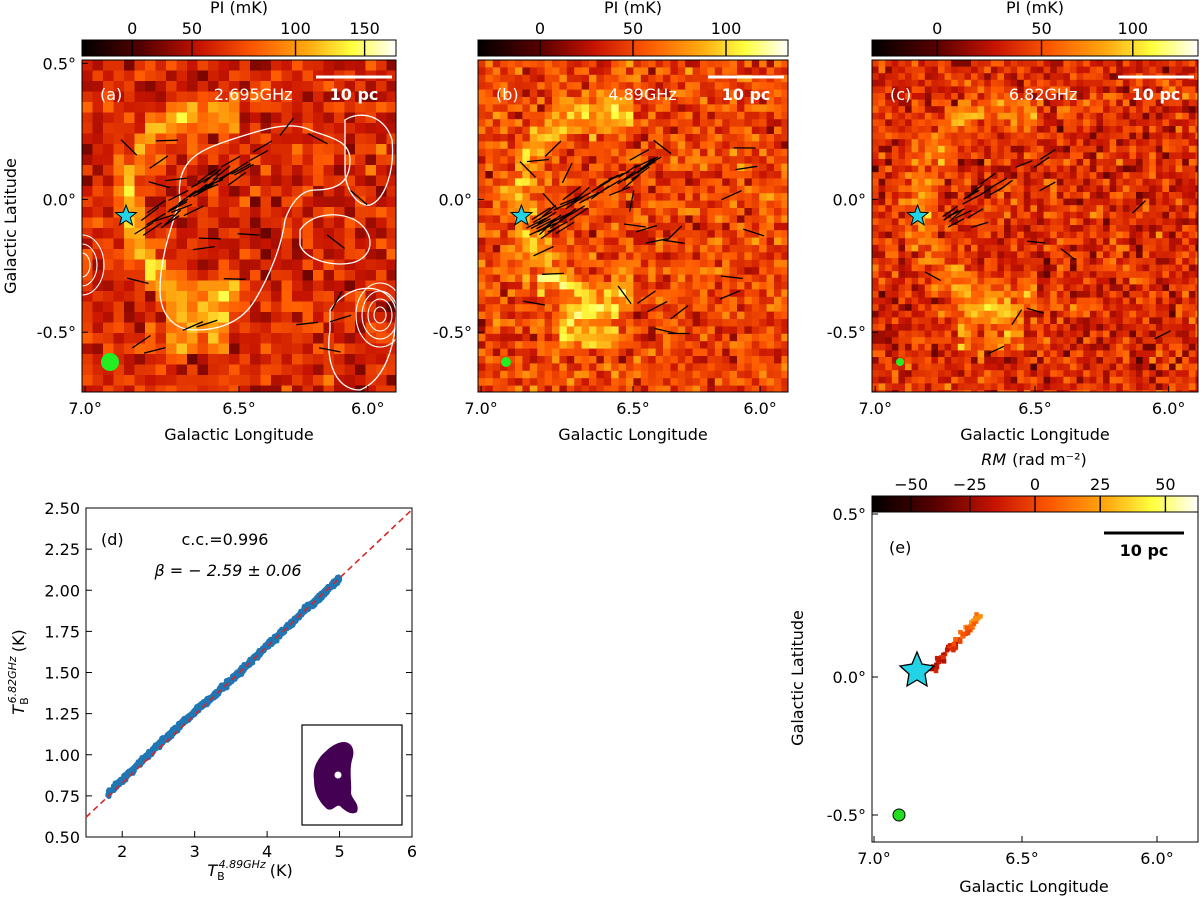 The width and height of the screenshot is (1200, 898). I want to click on panel-label: (c), so click(900, 94).